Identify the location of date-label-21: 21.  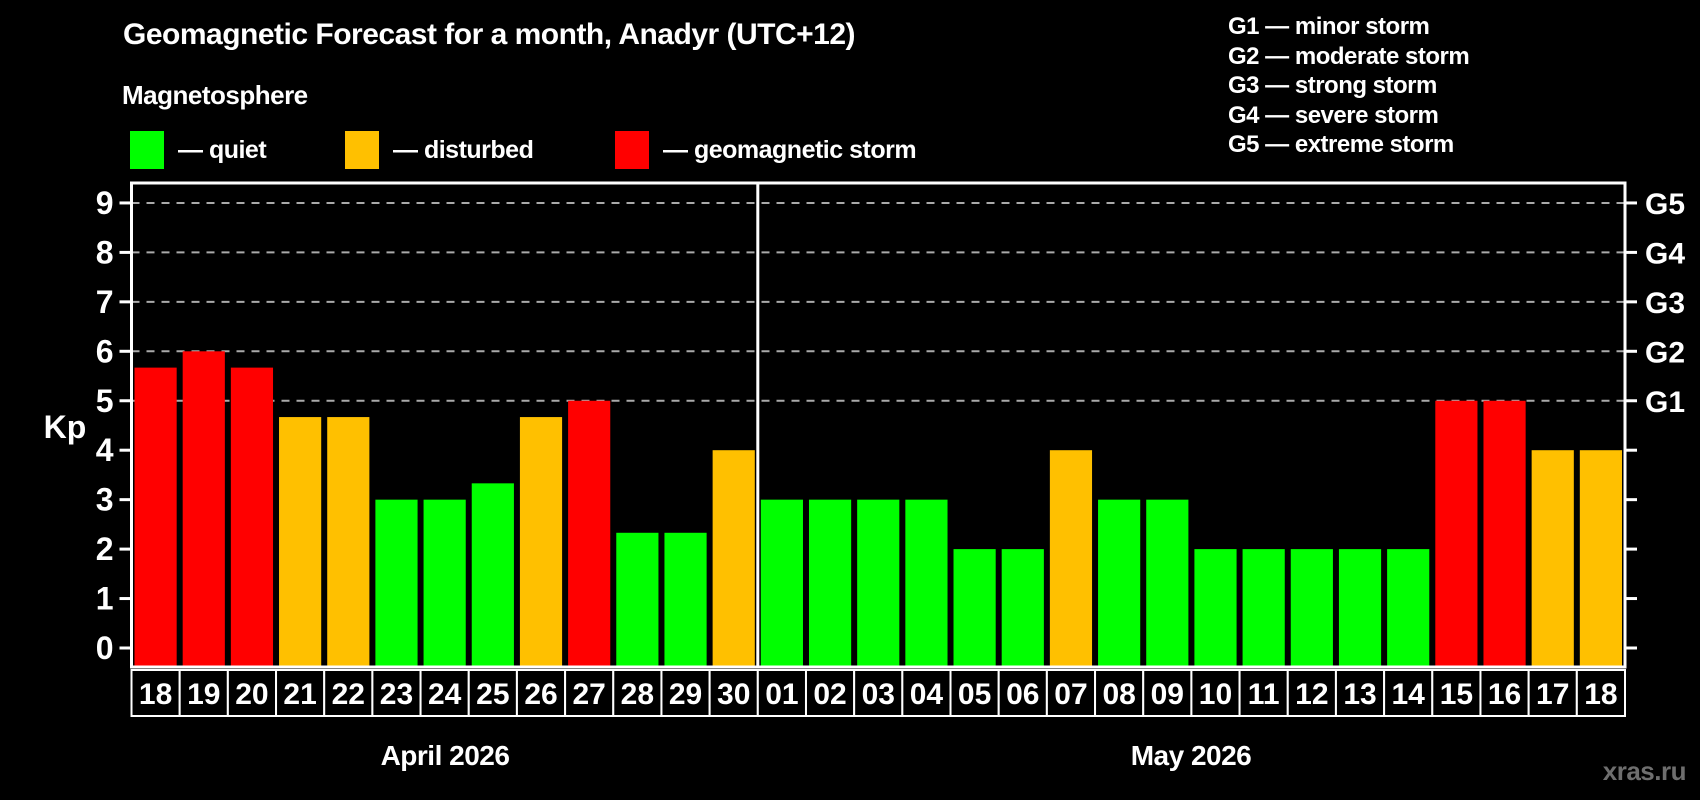
(299, 694).